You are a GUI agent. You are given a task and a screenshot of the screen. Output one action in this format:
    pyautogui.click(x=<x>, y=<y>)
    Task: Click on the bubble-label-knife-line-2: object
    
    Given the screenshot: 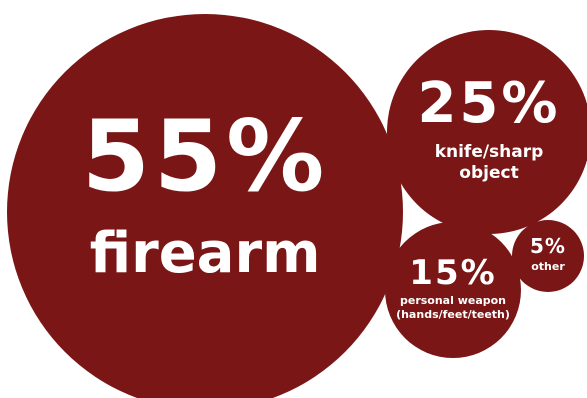 What is the action you would take?
    pyautogui.click(x=488, y=173)
    